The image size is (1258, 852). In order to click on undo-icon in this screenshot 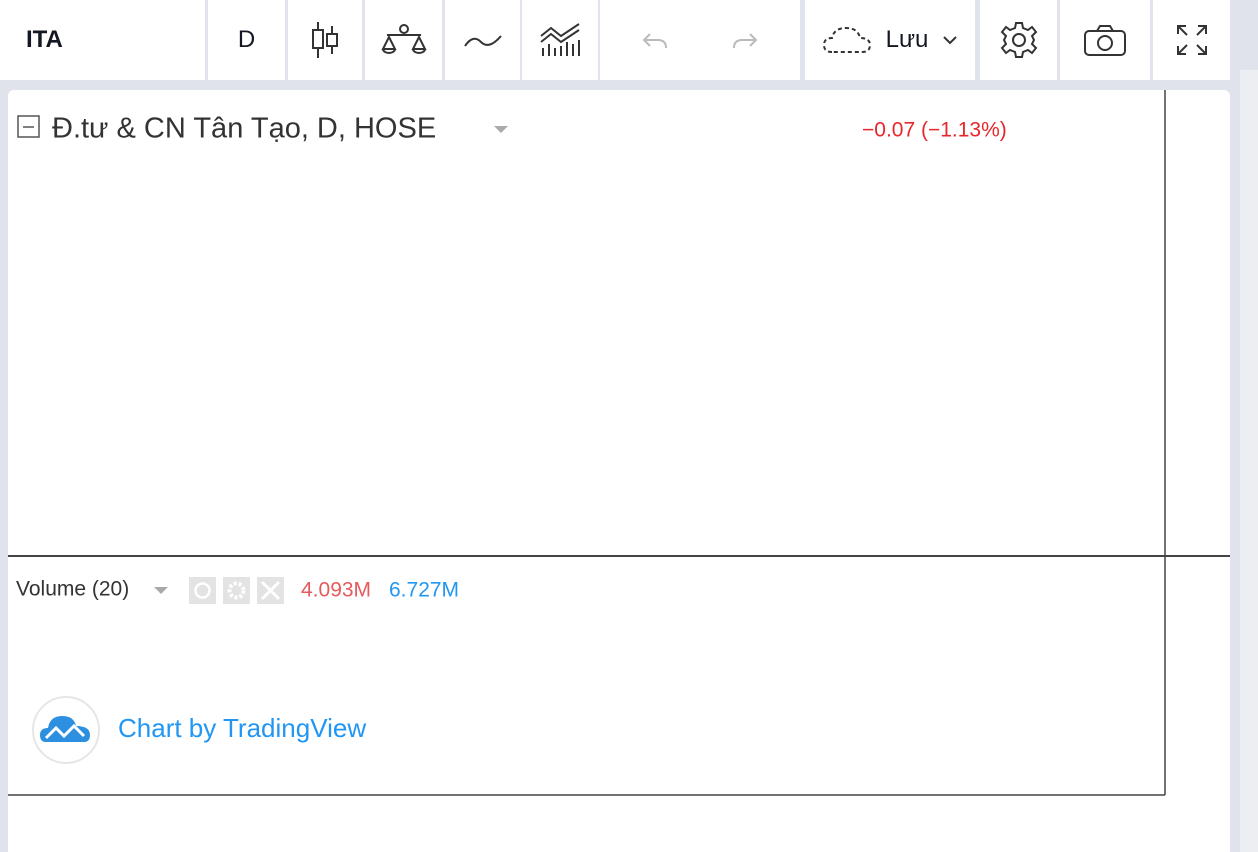, I will do `click(655, 40)`.